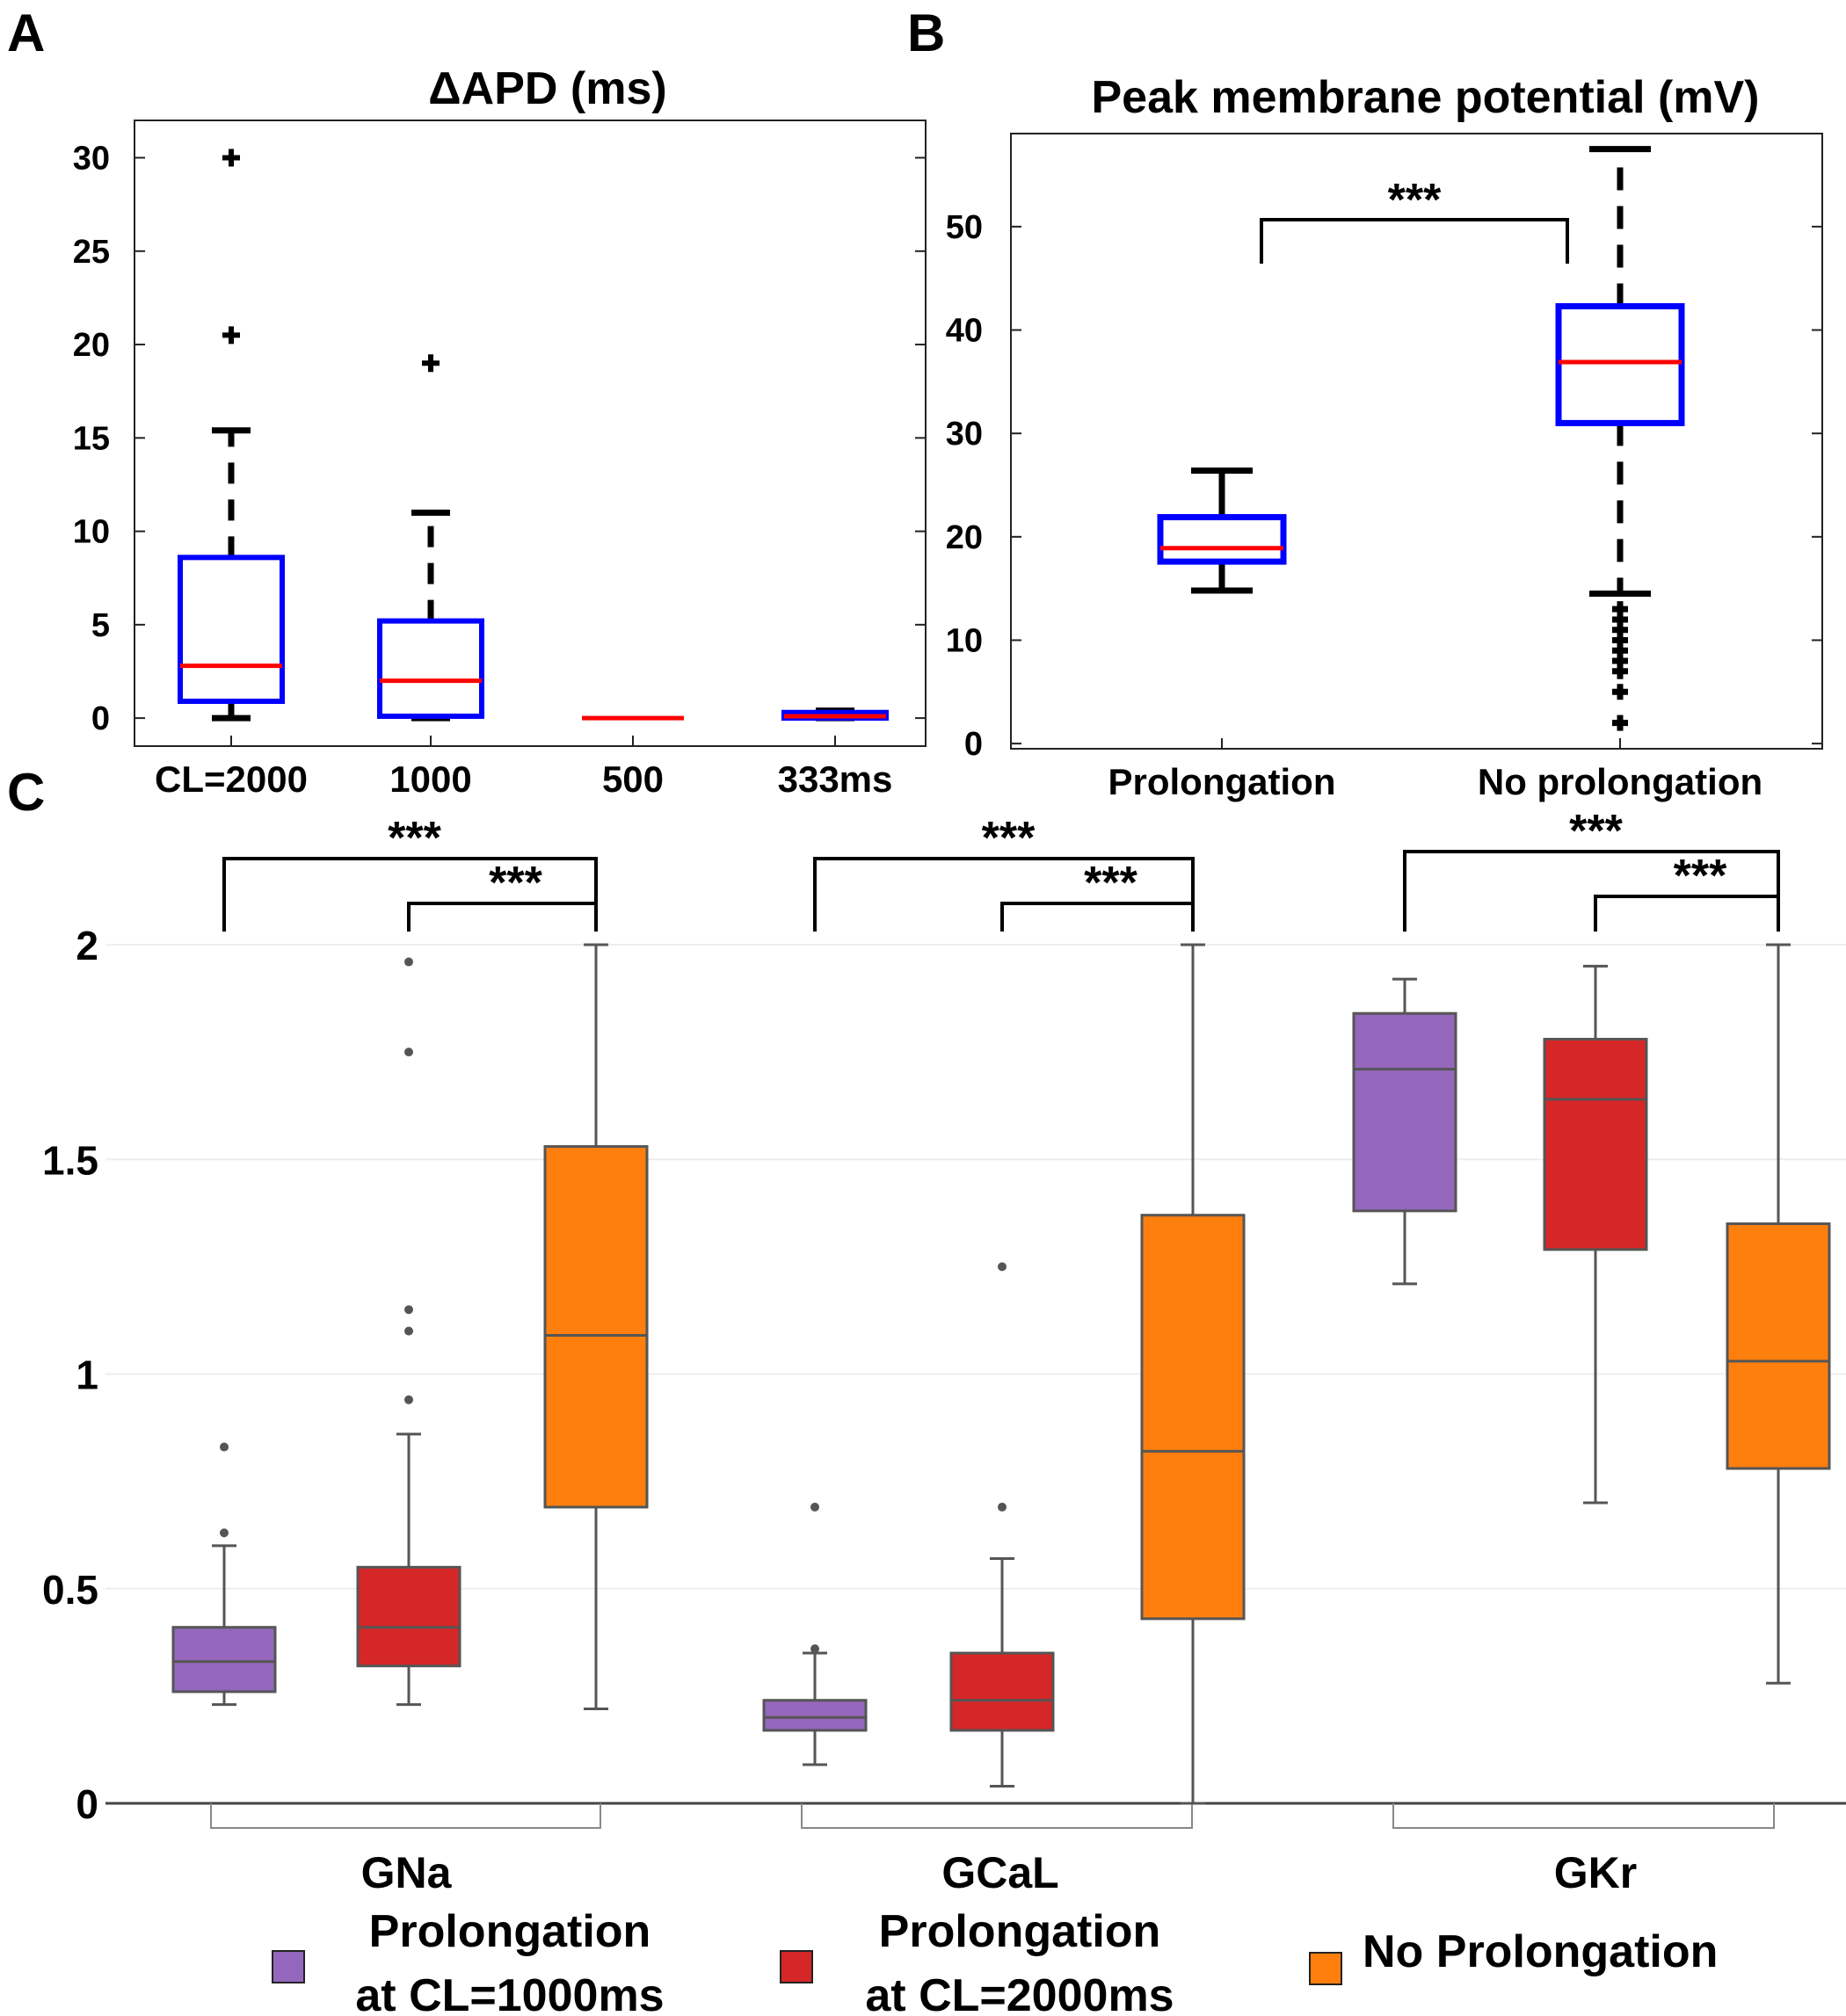 The width and height of the screenshot is (1846, 2016). Describe the element at coordinates (547, 88) in the screenshot. I see `chart-title-a: ΔAPD (ms)` at that location.